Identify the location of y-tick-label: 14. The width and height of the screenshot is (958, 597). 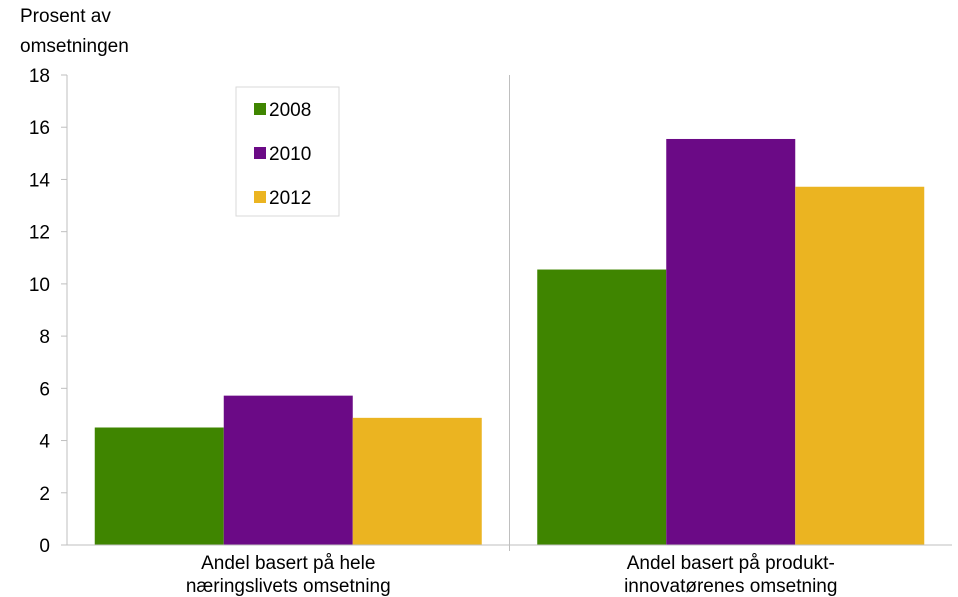
(40, 180).